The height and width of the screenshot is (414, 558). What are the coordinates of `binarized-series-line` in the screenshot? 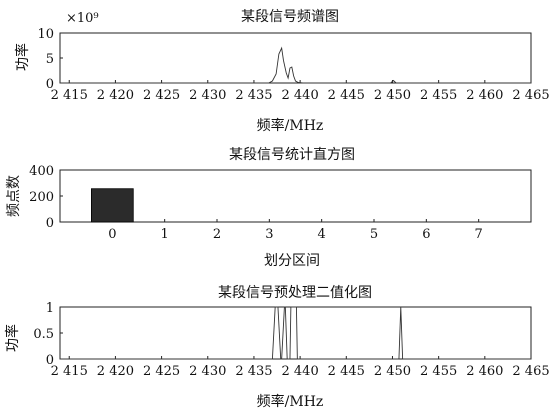 It's located at (295, 333).